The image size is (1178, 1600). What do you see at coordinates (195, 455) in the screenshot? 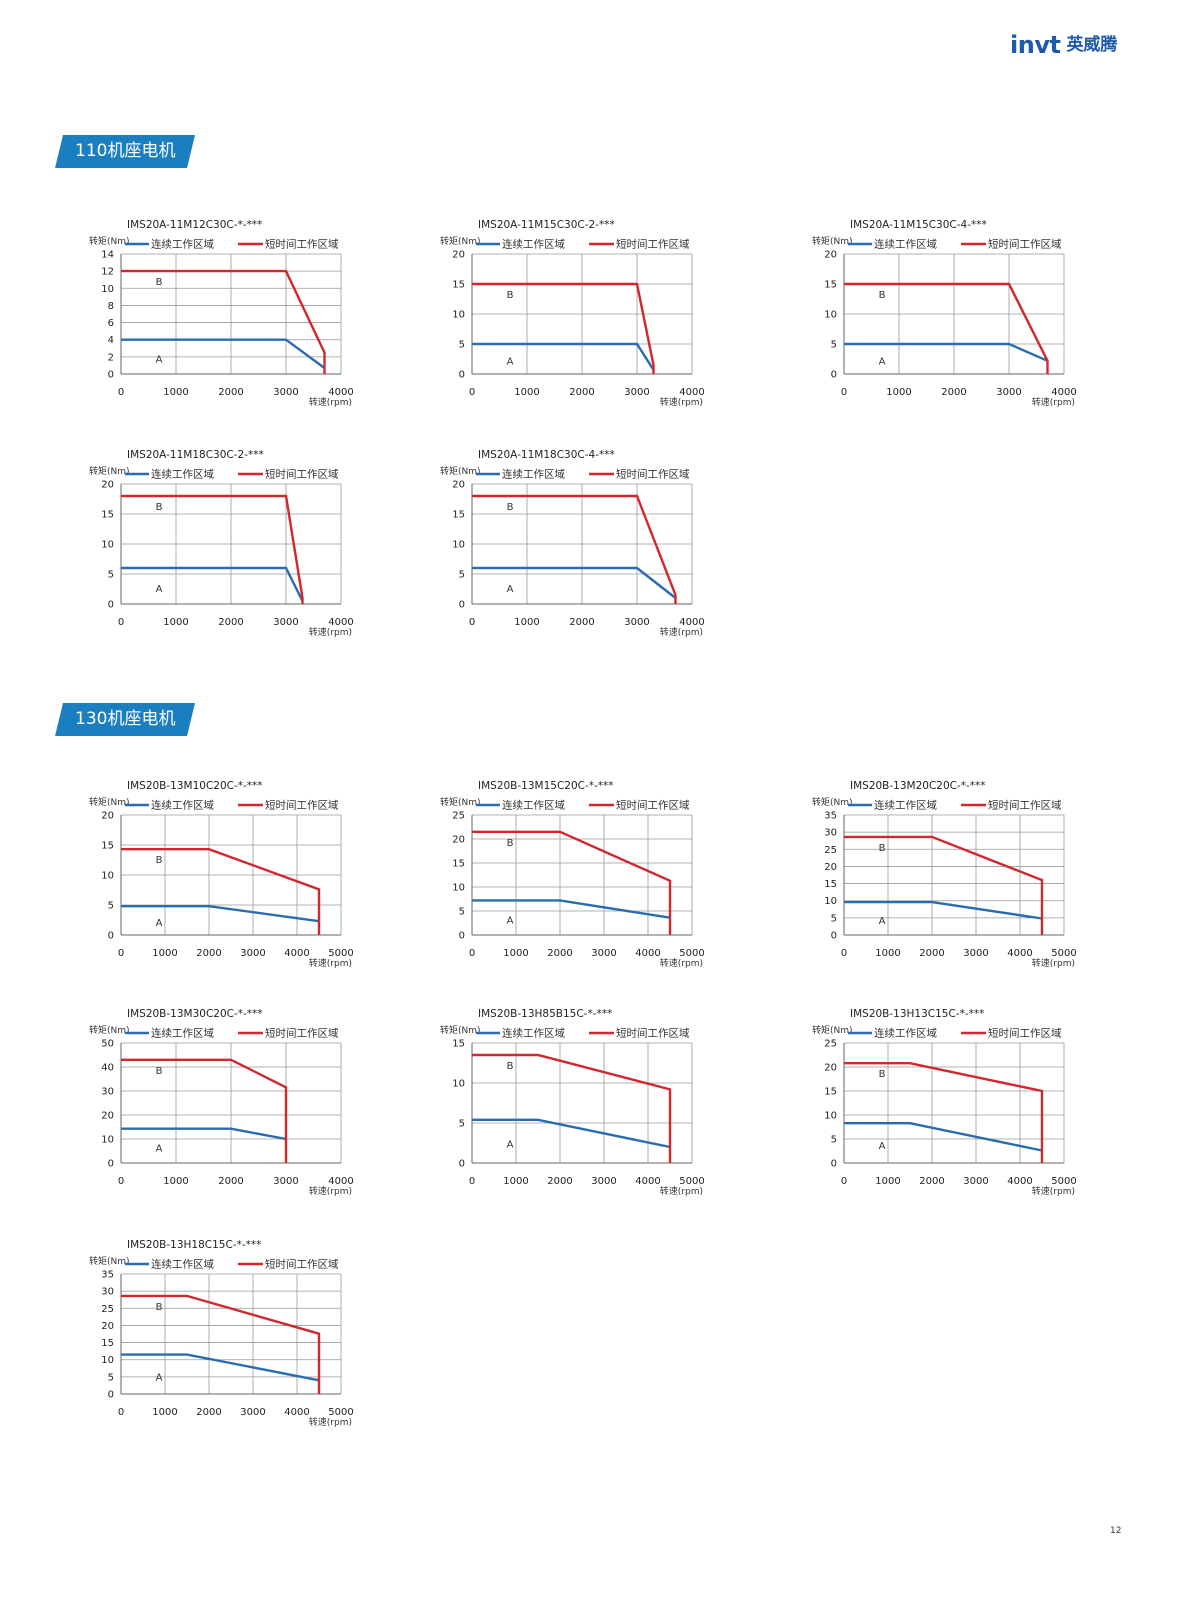
I see `chart-title: IMS20A-11M18C30C-2-***` at bounding box center [195, 455].